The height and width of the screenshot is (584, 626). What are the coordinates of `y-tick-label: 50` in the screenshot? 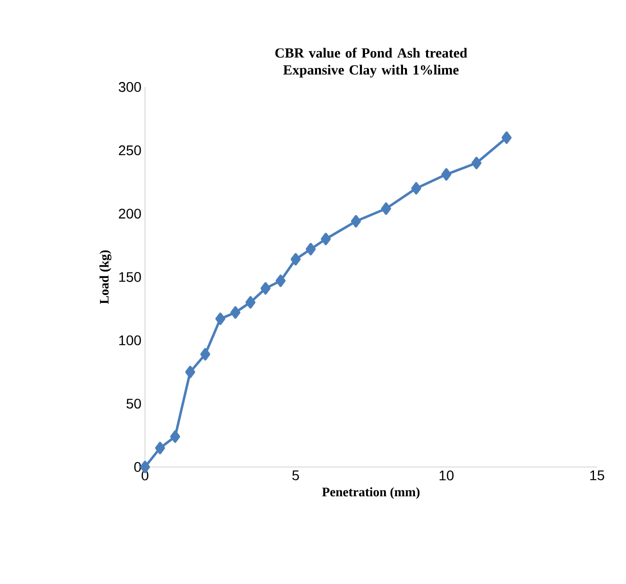 It's located at (133, 403).